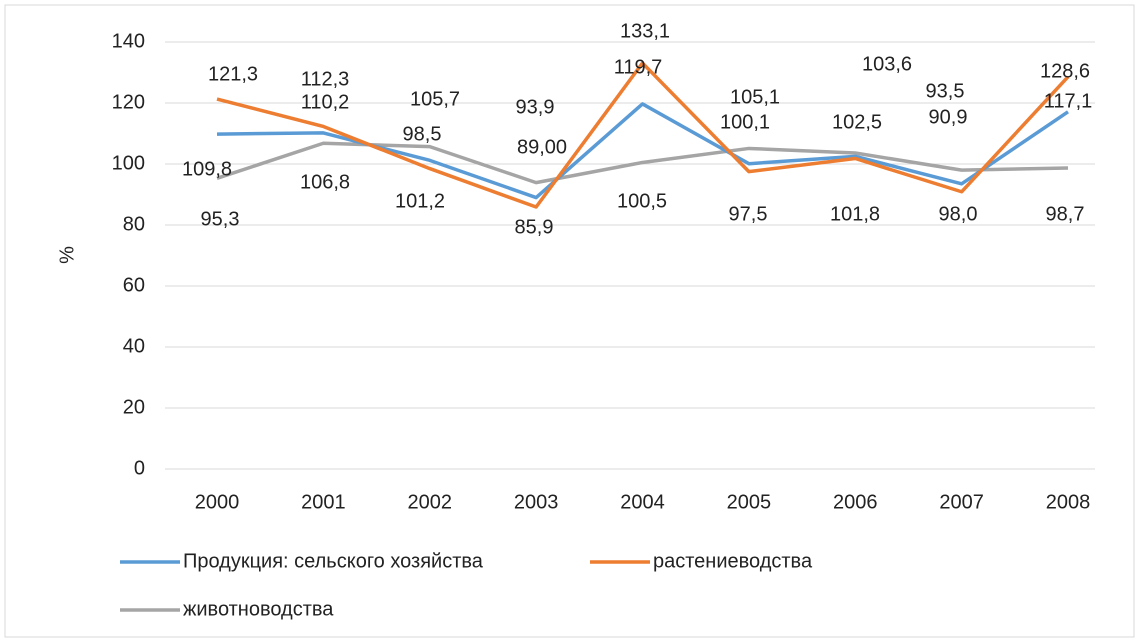 The height and width of the screenshot is (643, 1140). Describe the element at coordinates (887, 64) in the screenshot. I see `data-label: 103,6` at that location.